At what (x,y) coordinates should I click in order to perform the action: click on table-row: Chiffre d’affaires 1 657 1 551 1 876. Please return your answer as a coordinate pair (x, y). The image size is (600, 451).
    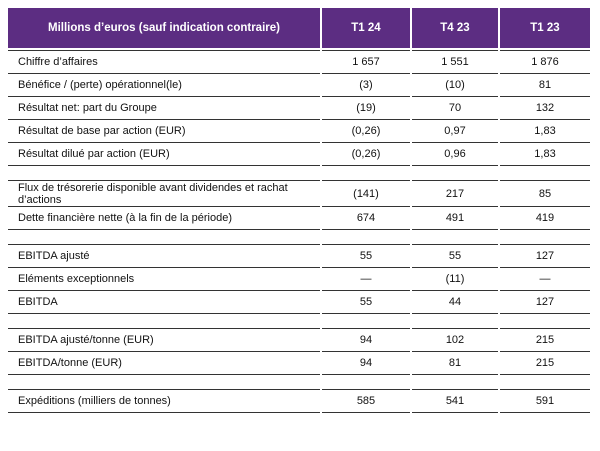
    Looking at the image, I should click on (299, 62).